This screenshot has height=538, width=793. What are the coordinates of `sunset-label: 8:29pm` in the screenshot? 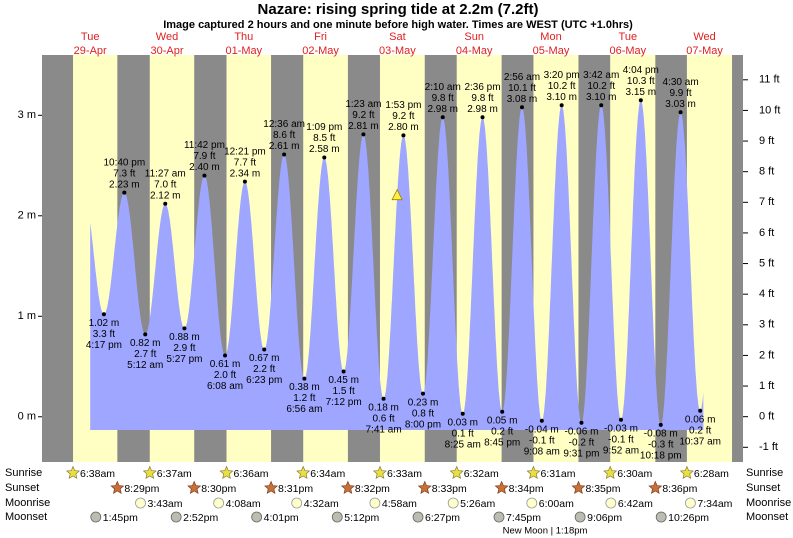 It's located at (141, 489).